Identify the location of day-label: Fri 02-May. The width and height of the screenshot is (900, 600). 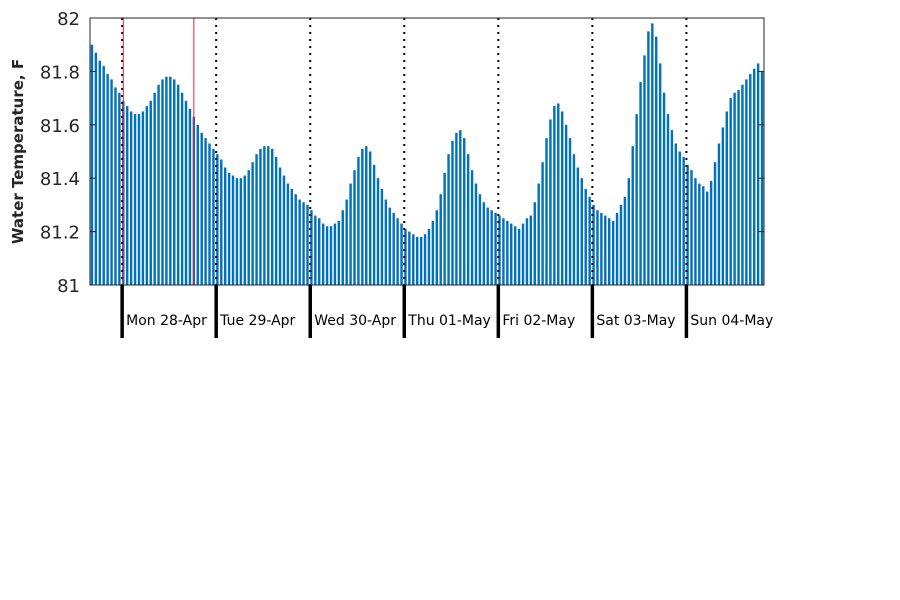
(538, 321).